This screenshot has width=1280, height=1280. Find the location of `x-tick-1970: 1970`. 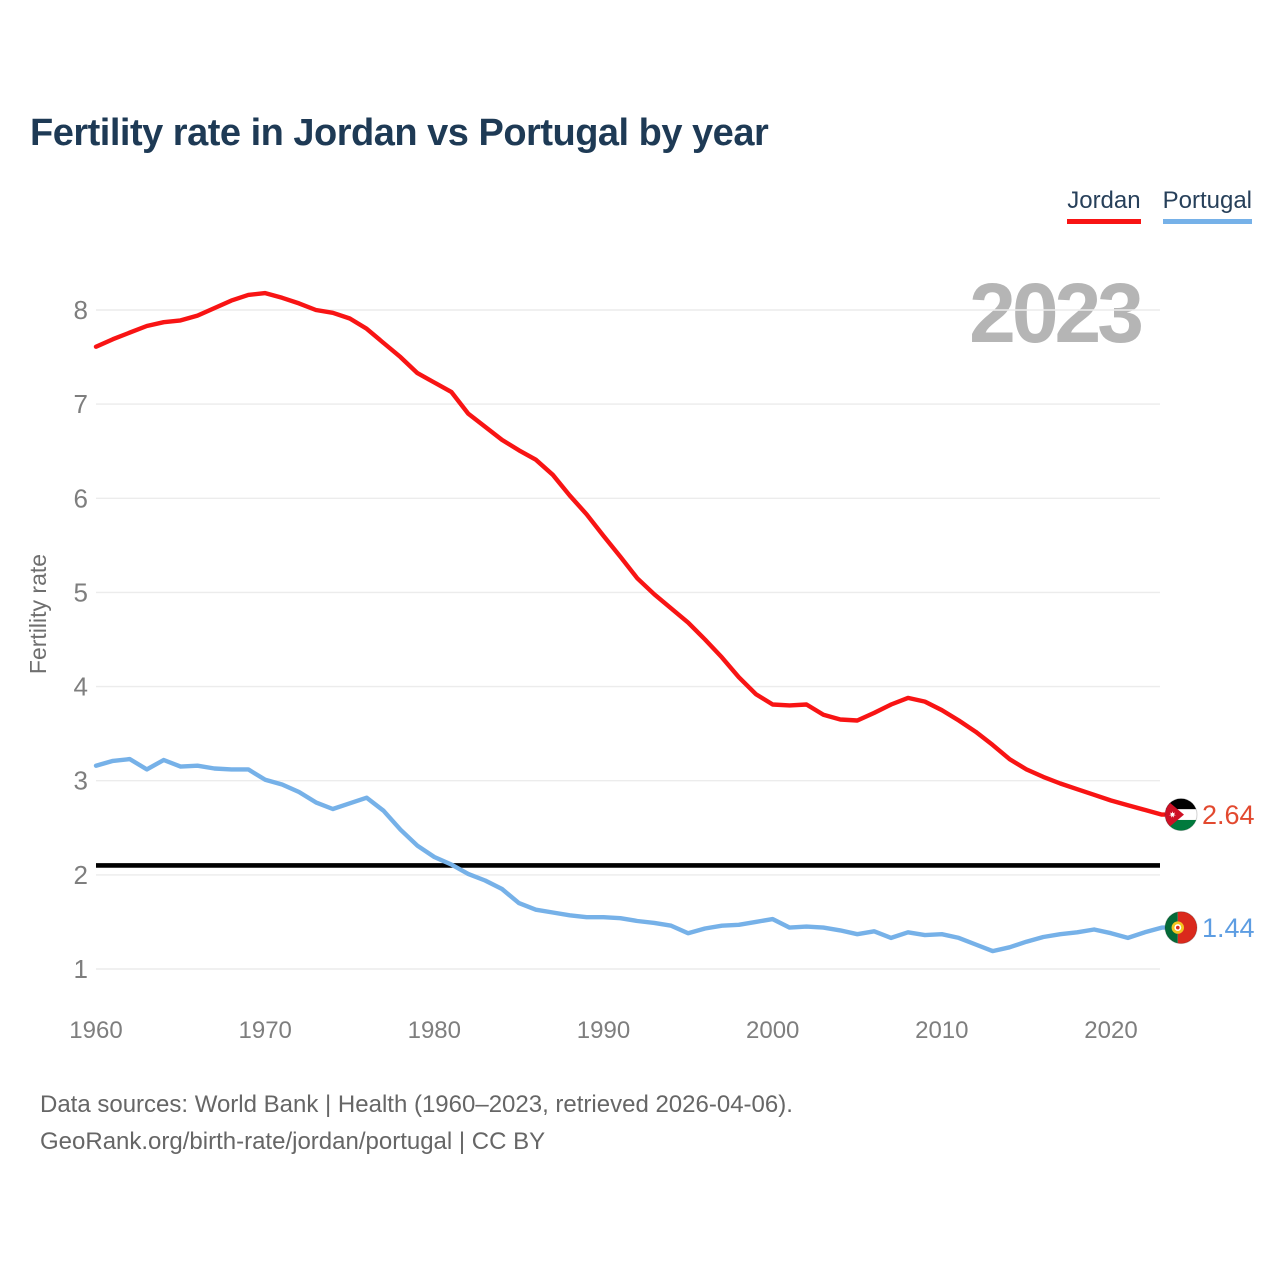

x-tick-1970: 1970 is located at coordinates (265, 1030).